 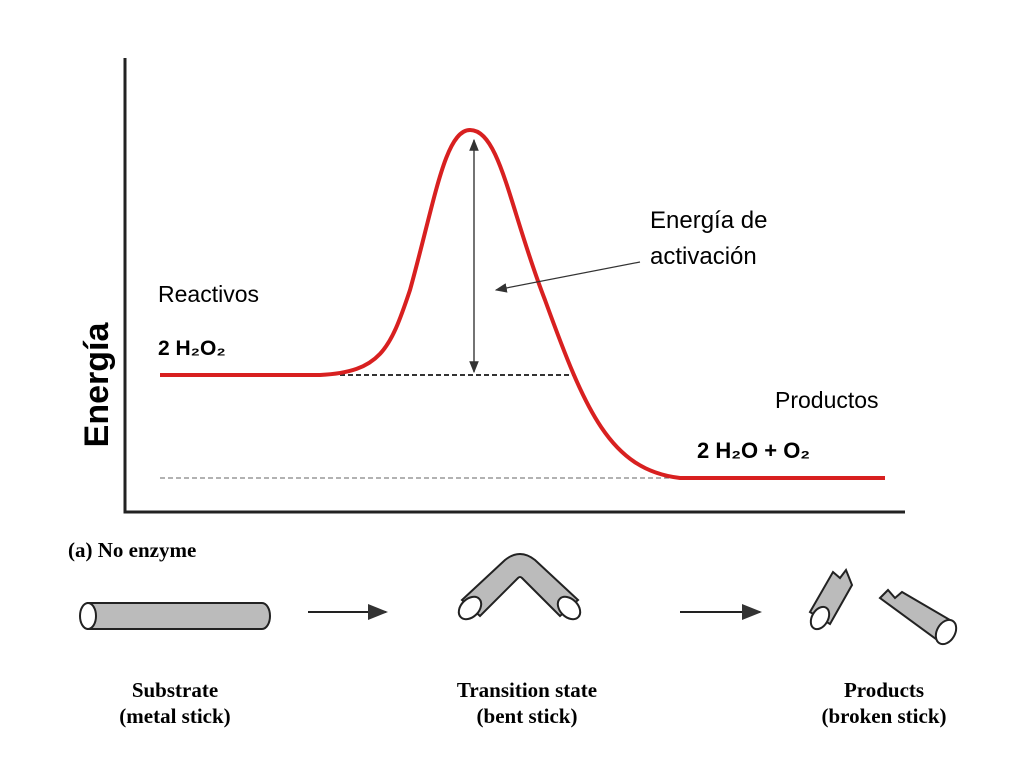 I want to click on y-axis-label: Energía, so click(x=97, y=385).